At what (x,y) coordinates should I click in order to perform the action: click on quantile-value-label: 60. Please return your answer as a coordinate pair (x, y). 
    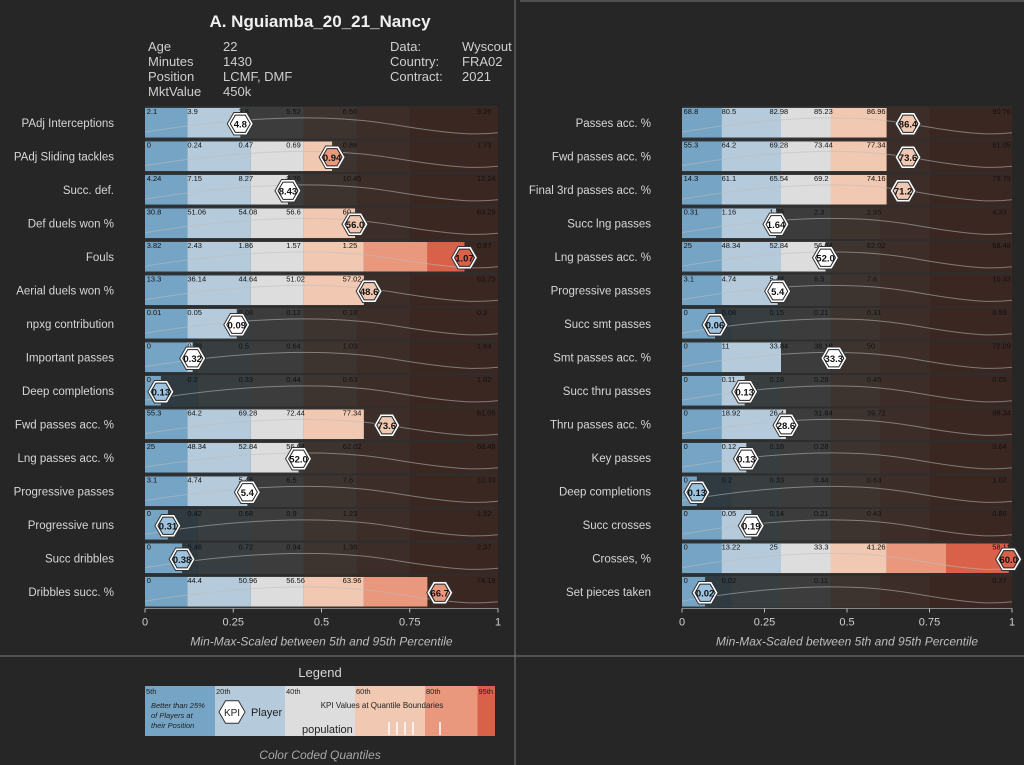
    Looking at the image, I should click on (347, 212).